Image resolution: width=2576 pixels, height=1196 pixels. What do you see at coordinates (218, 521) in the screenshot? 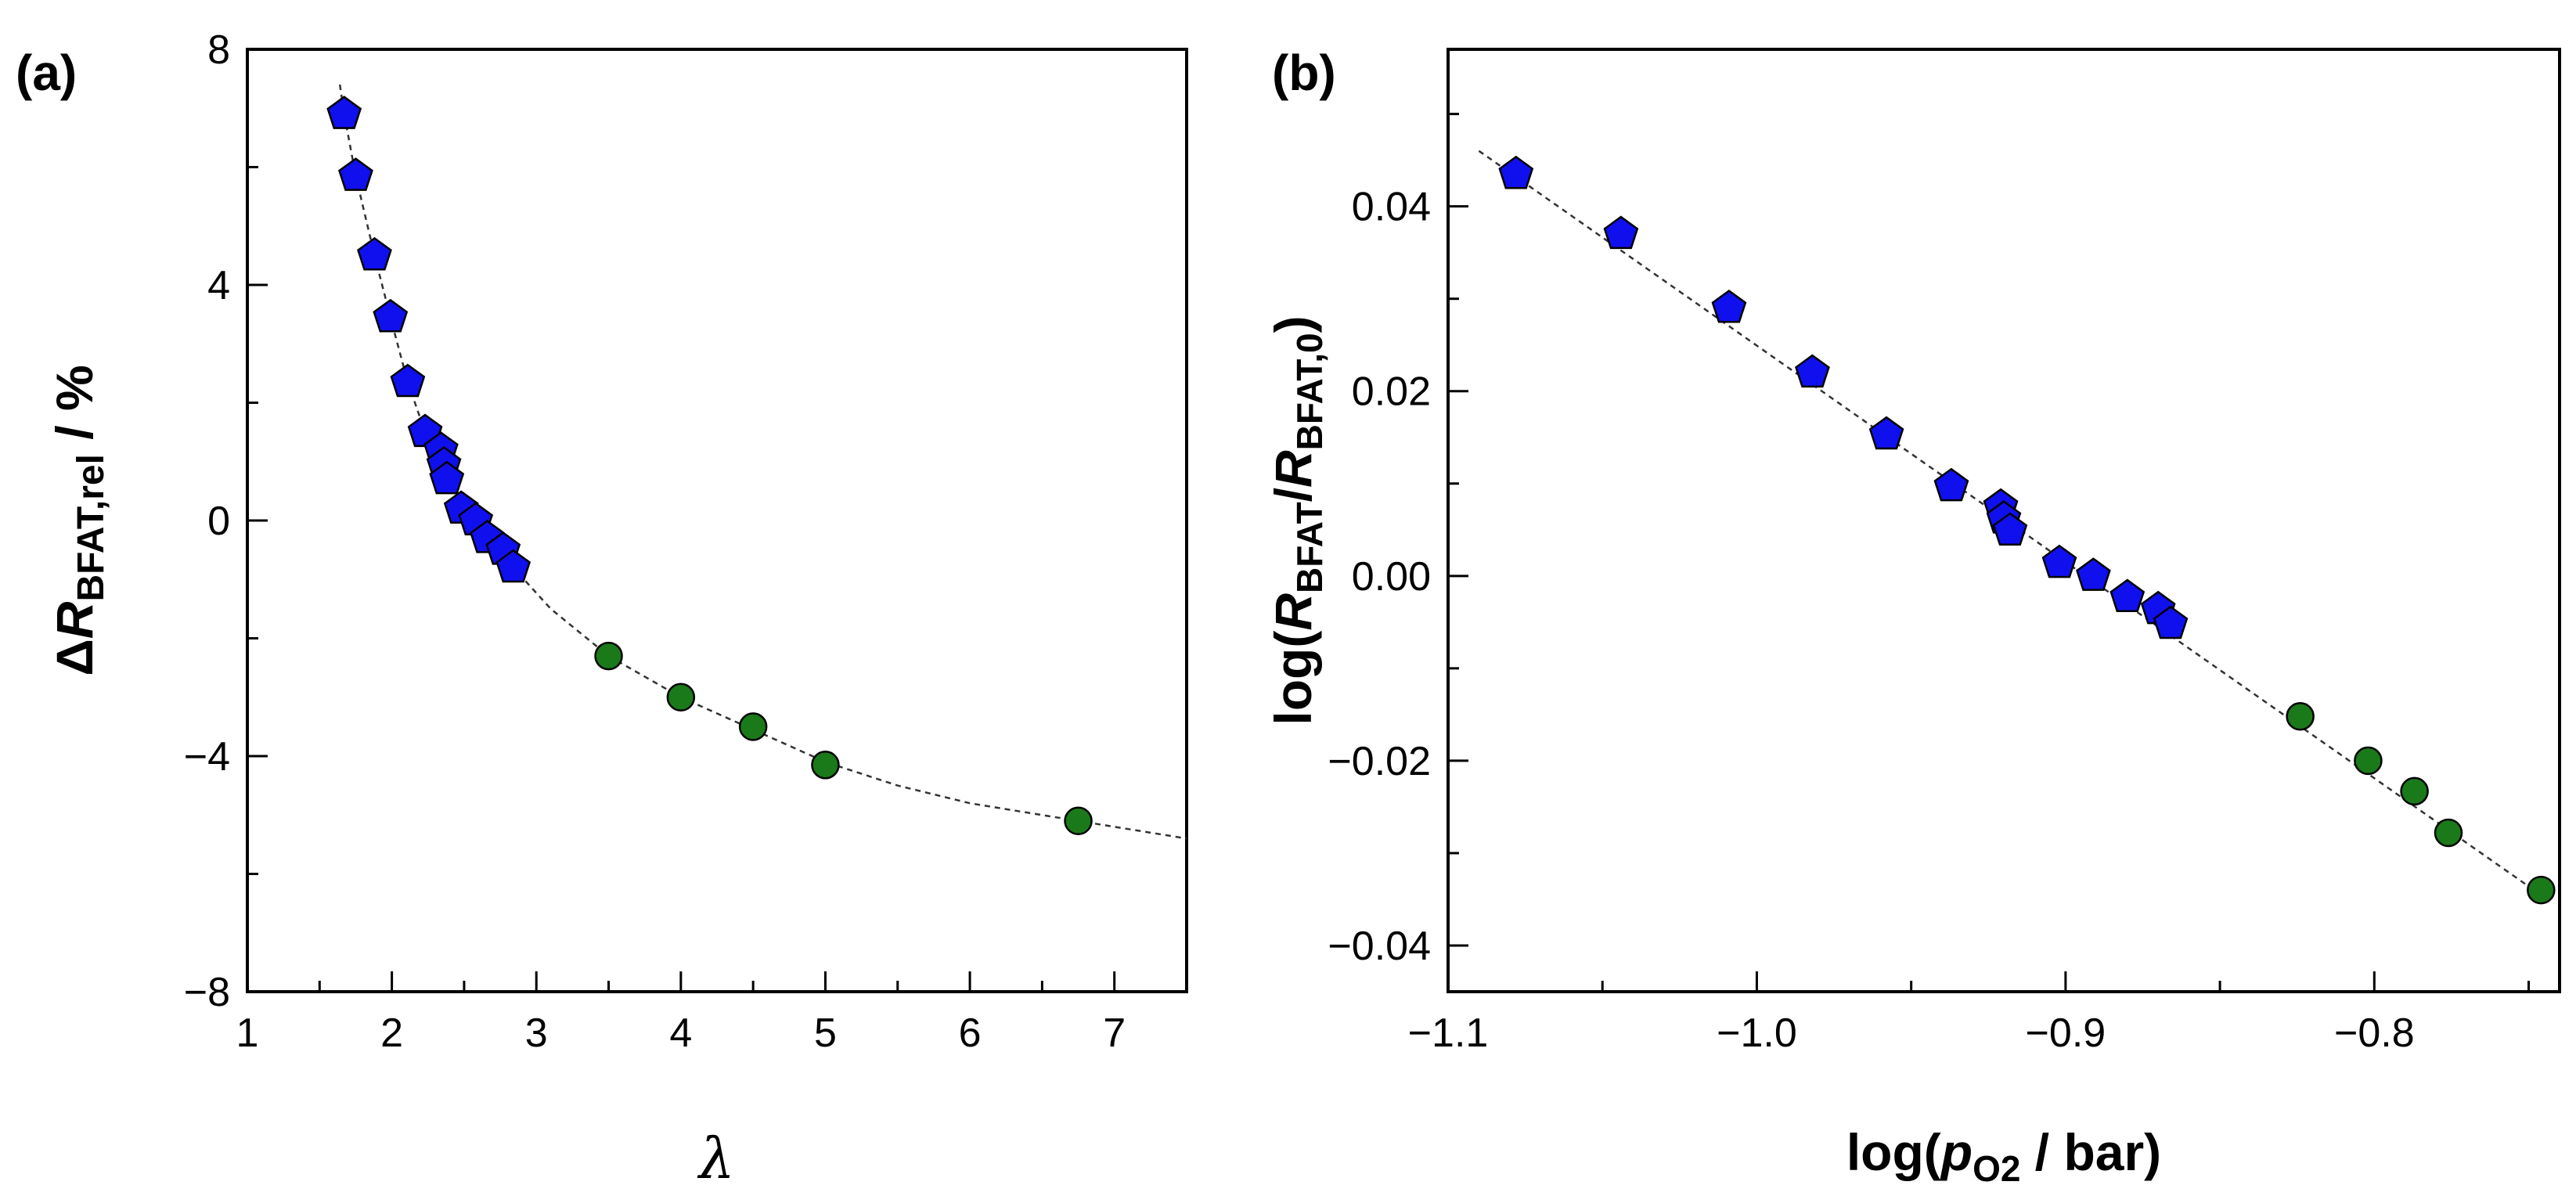
I see `y-tick-label: 0` at bounding box center [218, 521].